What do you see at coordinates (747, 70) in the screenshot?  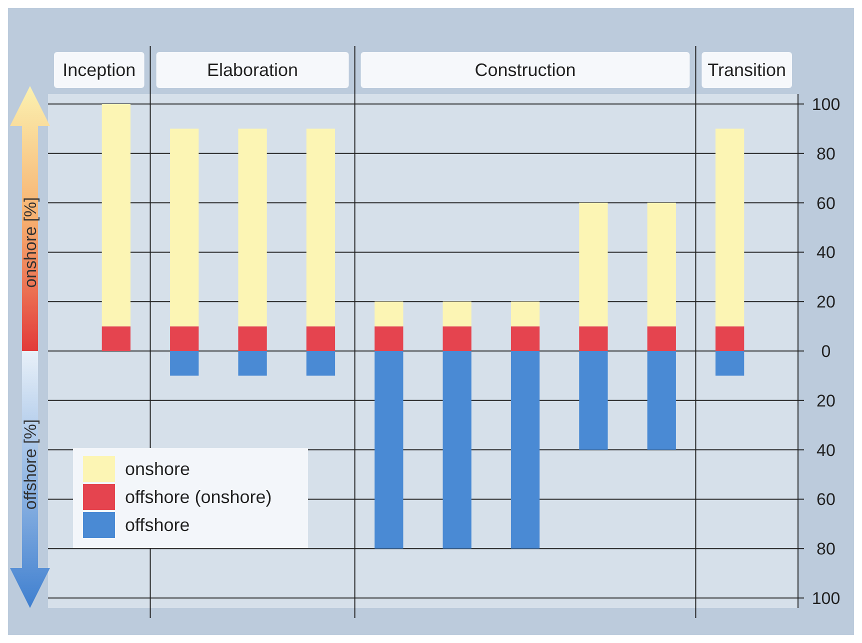 I see `text: Transition` at bounding box center [747, 70].